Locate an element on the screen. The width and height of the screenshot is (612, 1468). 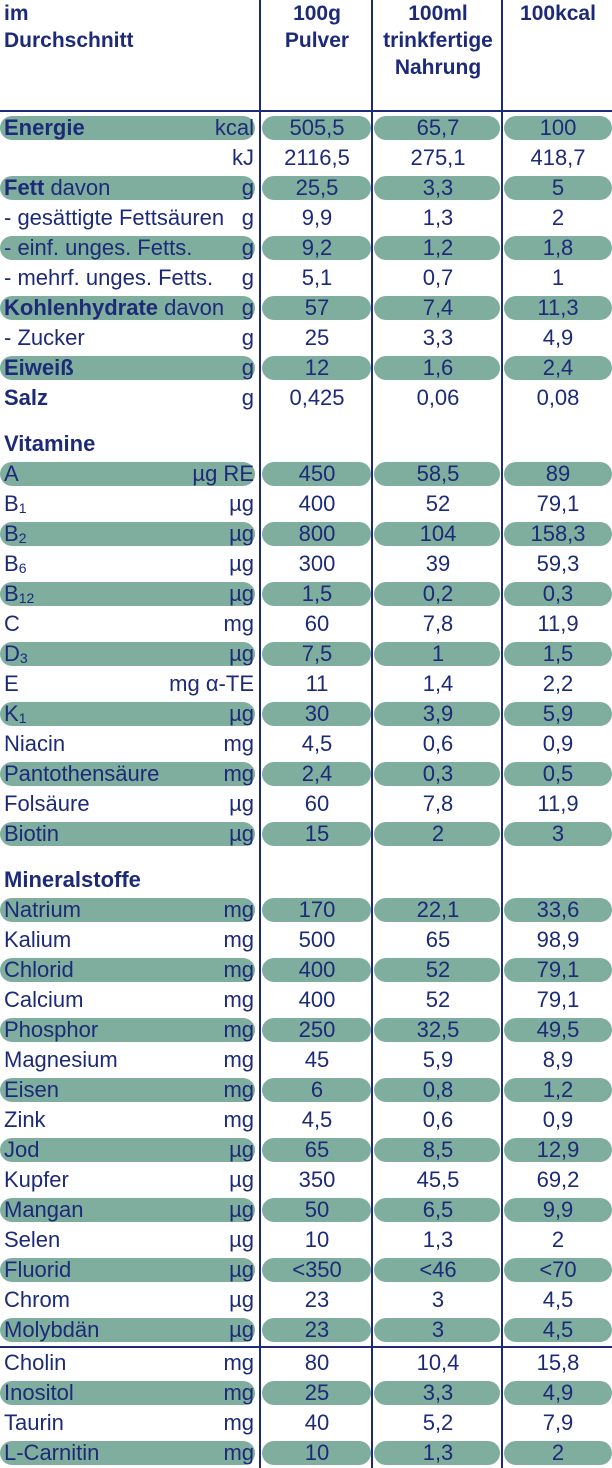
value-100kcal: 8,9 is located at coordinates (558, 1059).